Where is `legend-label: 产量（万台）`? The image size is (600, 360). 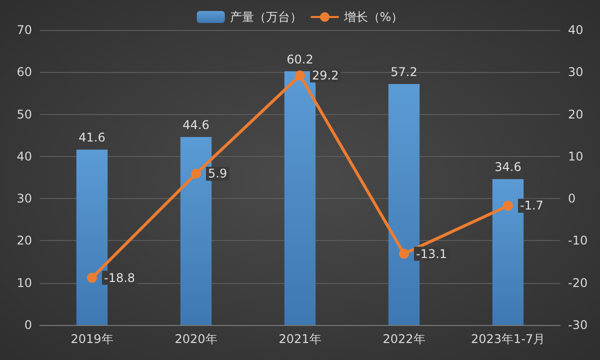 legend-label: 产量（万台） is located at coordinates (266, 17).